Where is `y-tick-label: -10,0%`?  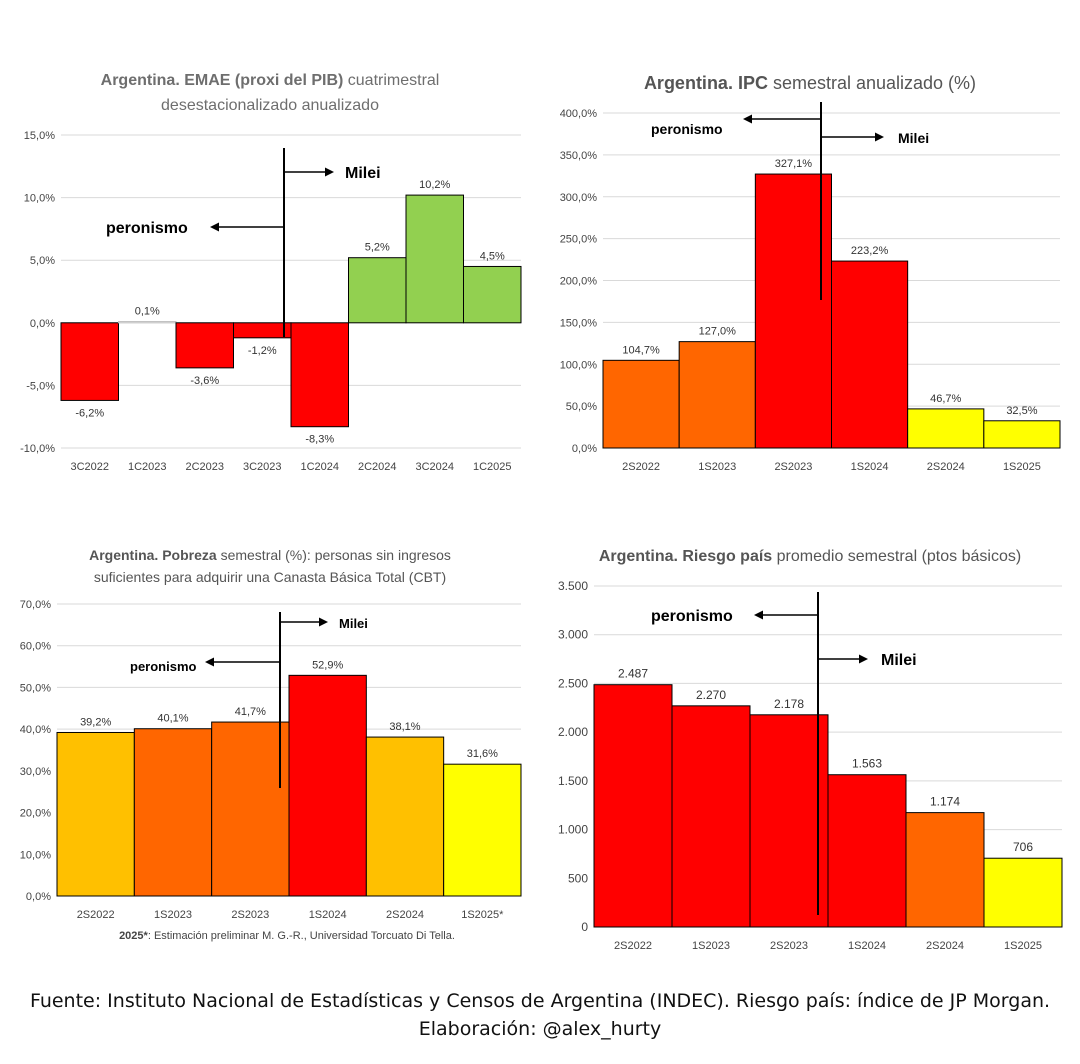
y-tick-label: -10,0% is located at coordinates (37, 449).